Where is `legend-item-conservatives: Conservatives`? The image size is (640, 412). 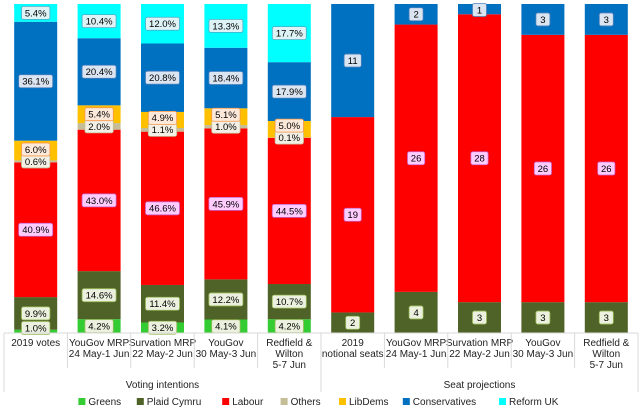
legend-item-conservatives: Conservatives is located at coordinates (439, 402).